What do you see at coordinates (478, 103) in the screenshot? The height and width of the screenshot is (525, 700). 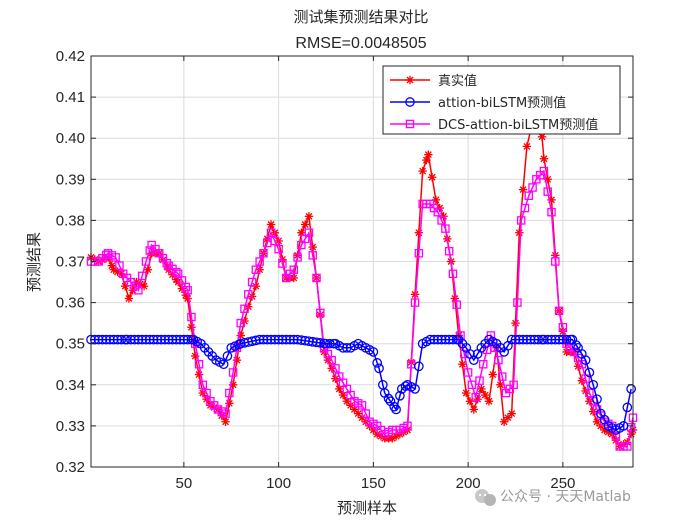 I see `legend-entry: attion-biLSTM预测值` at bounding box center [478, 103].